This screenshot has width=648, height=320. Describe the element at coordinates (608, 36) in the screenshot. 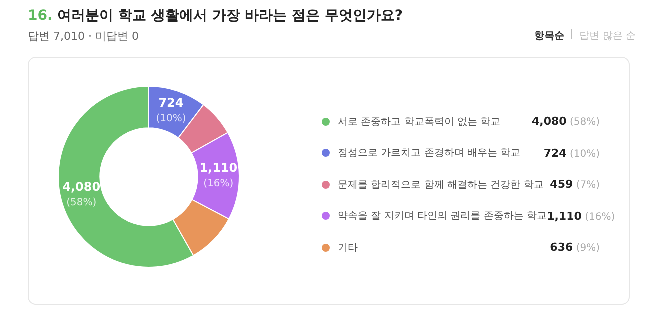

I see `text: 답변 많은 순` at that location.